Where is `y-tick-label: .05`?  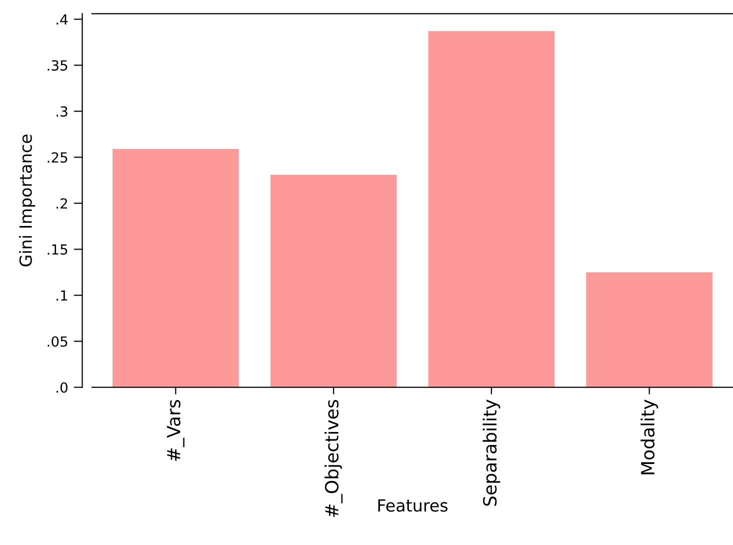
y-tick-label: .05 is located at coordinates (58, 341).